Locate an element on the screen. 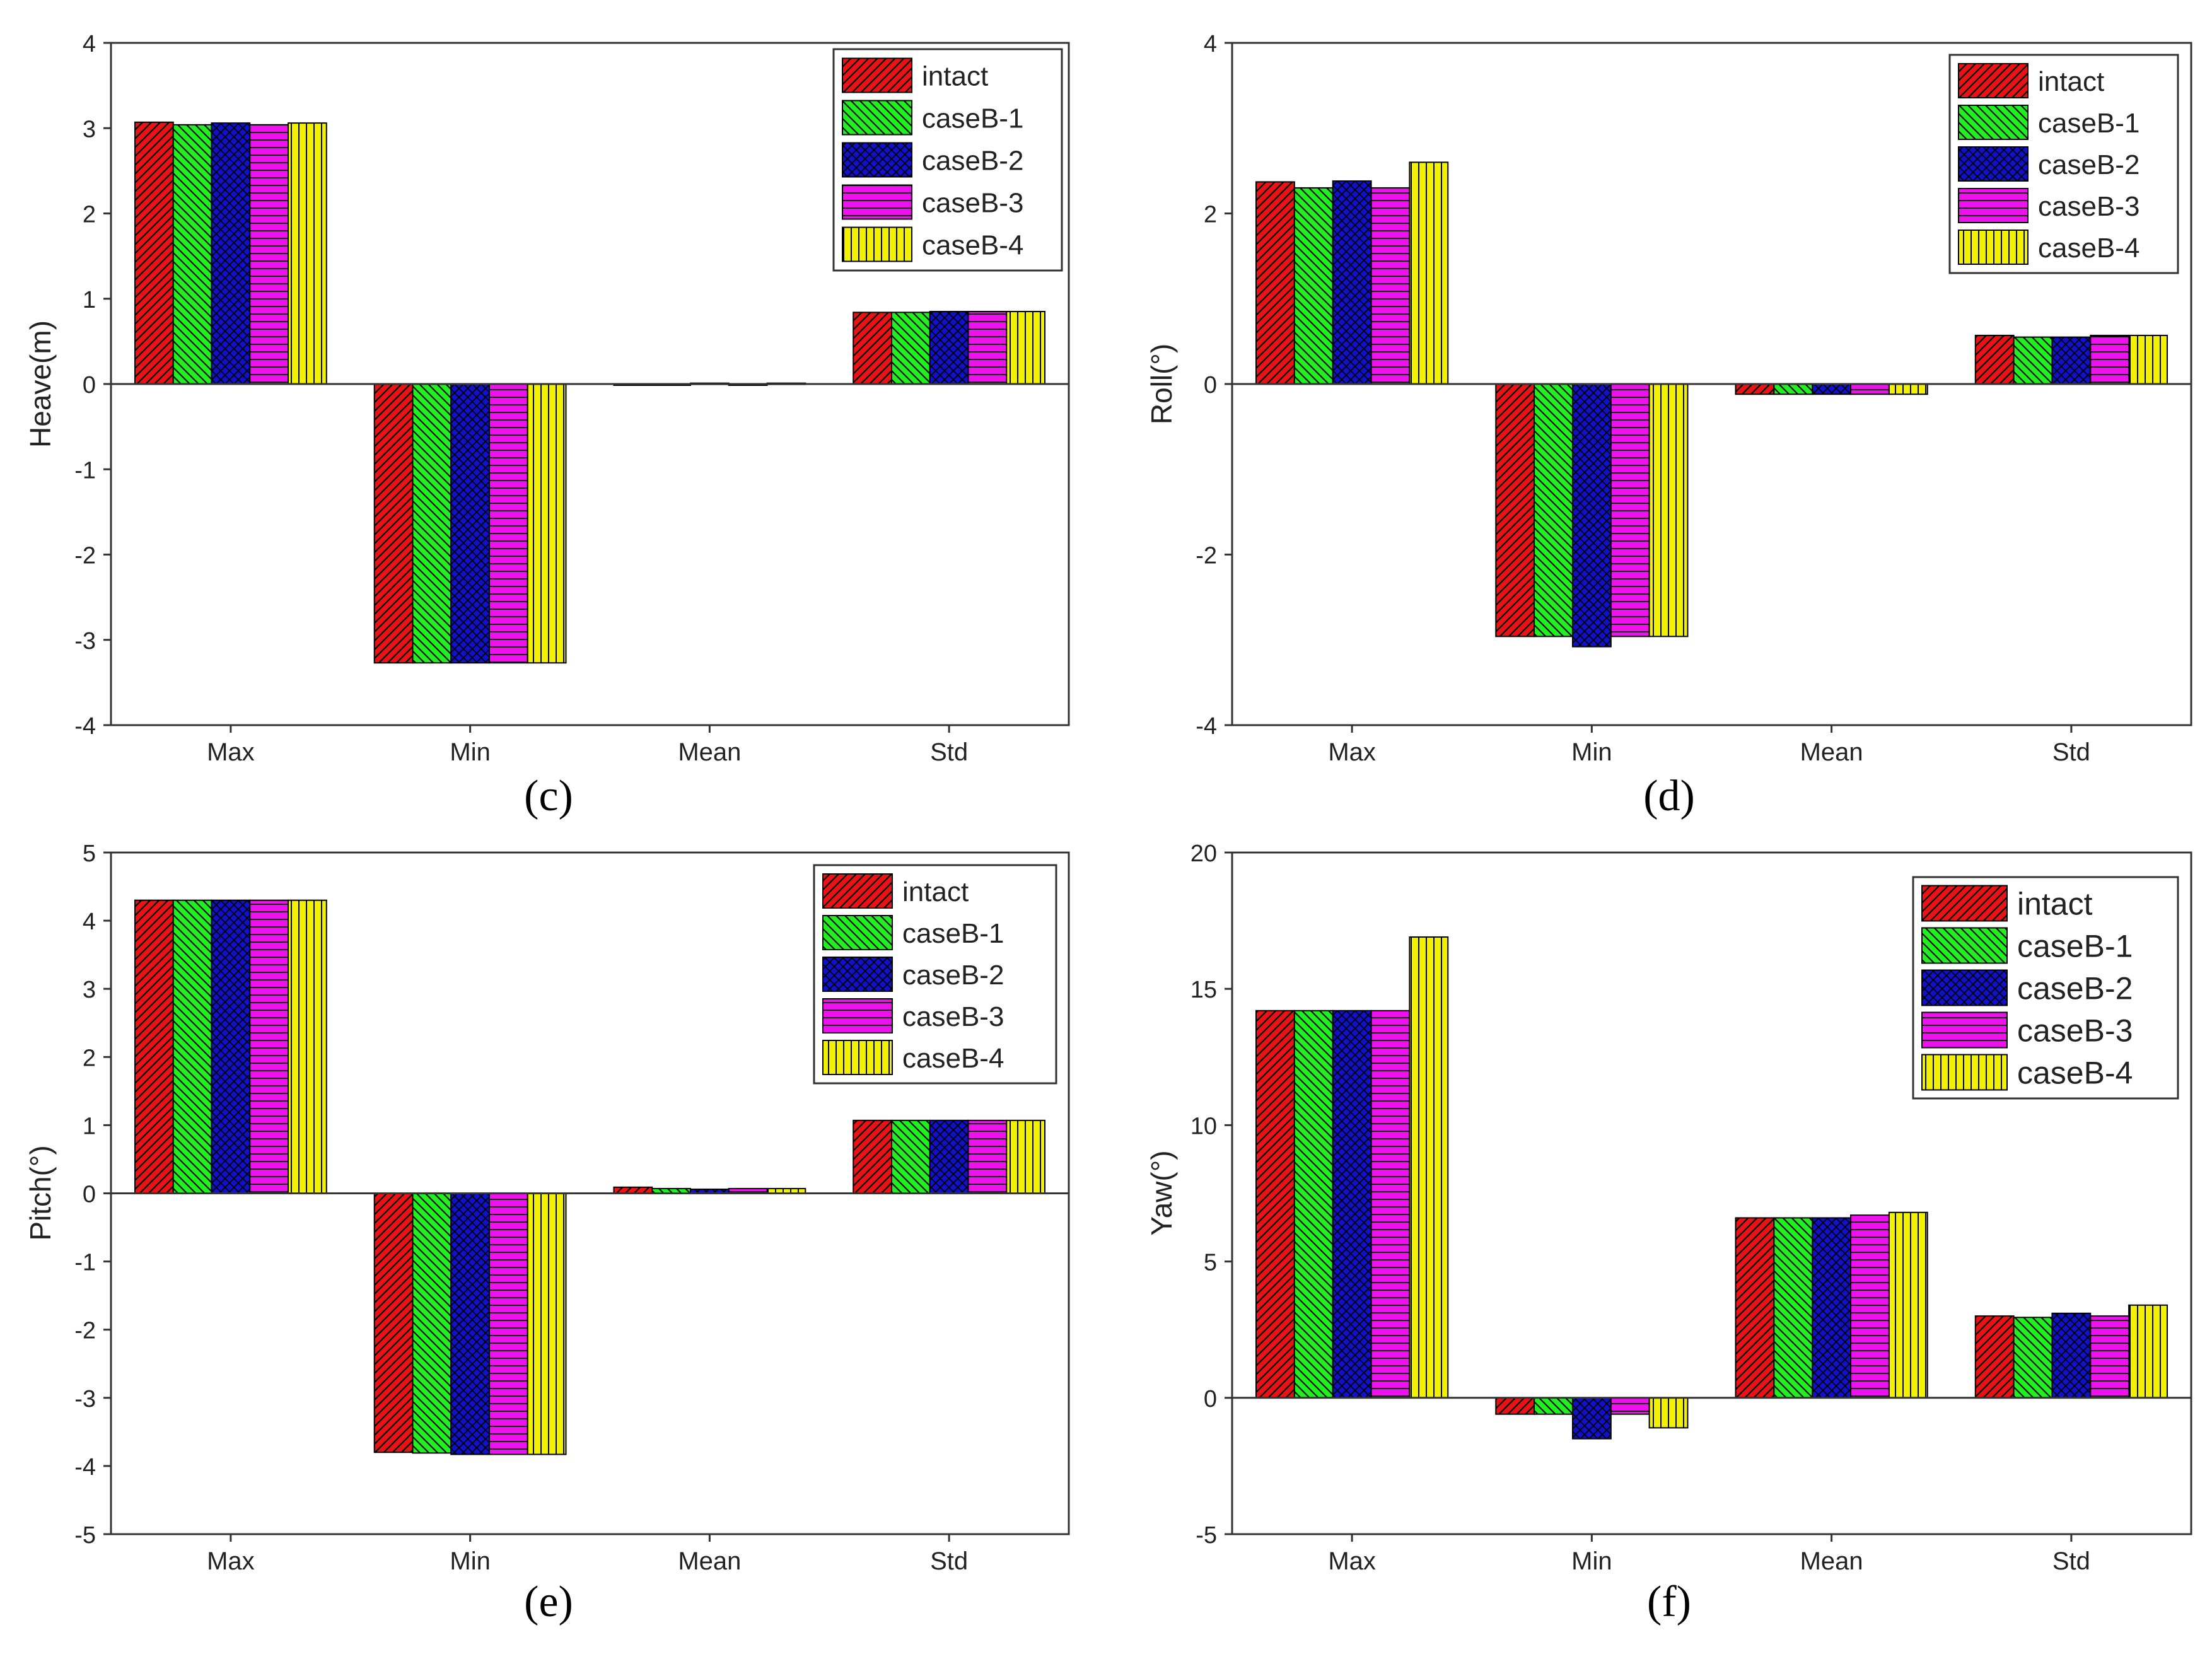  bar-caseb-1-min is located at coordinates (1553, 1406).